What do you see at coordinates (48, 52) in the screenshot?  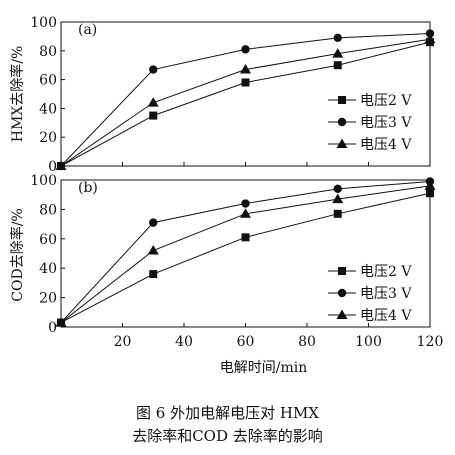 I see `panel-a-y-tick-label: 80` at bounding box center [48, 52].